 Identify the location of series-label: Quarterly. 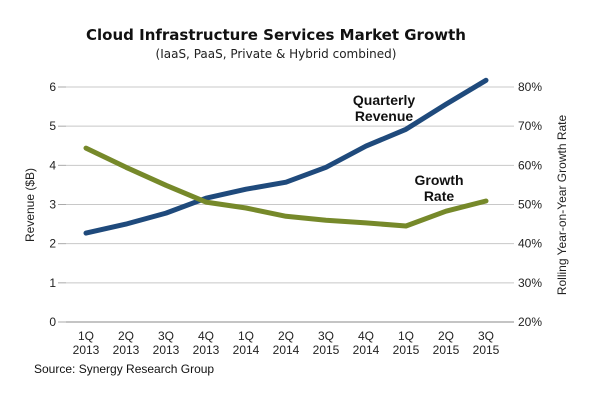
(384, 100).